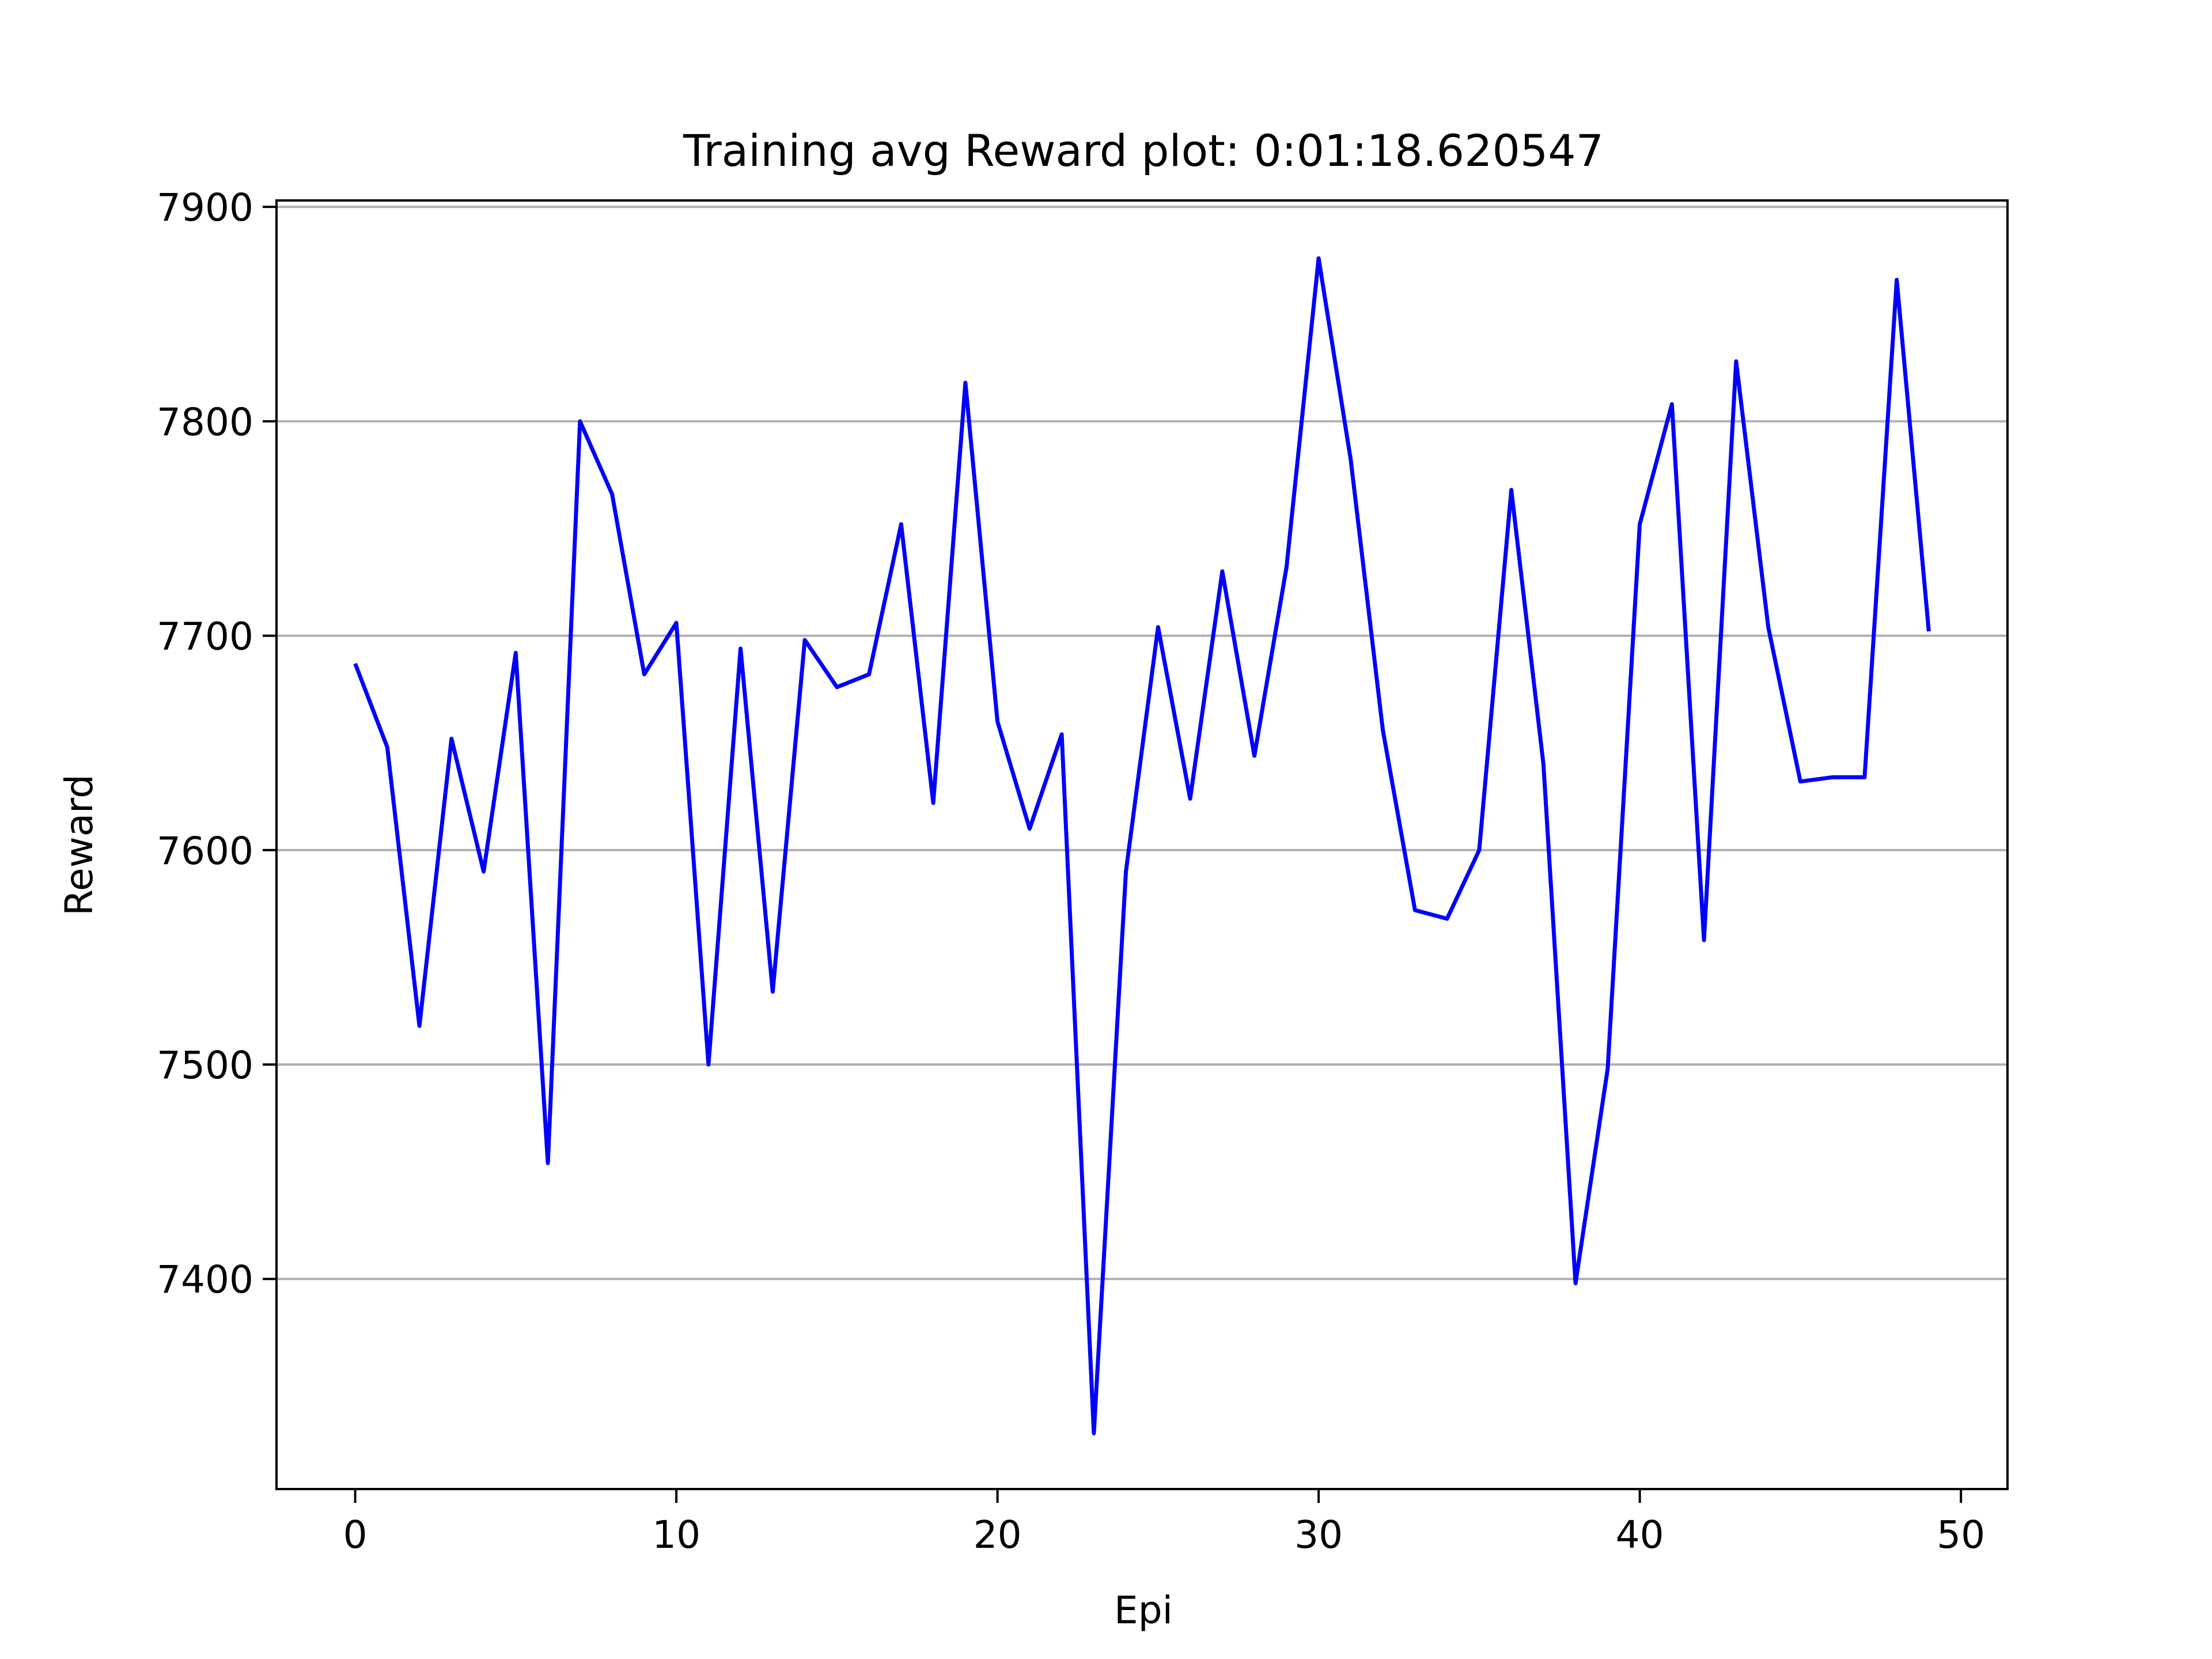 The height and width of the screenshot is (1659, 2212). I want to click on x-tick-label: 50, so click(1961, 1535).